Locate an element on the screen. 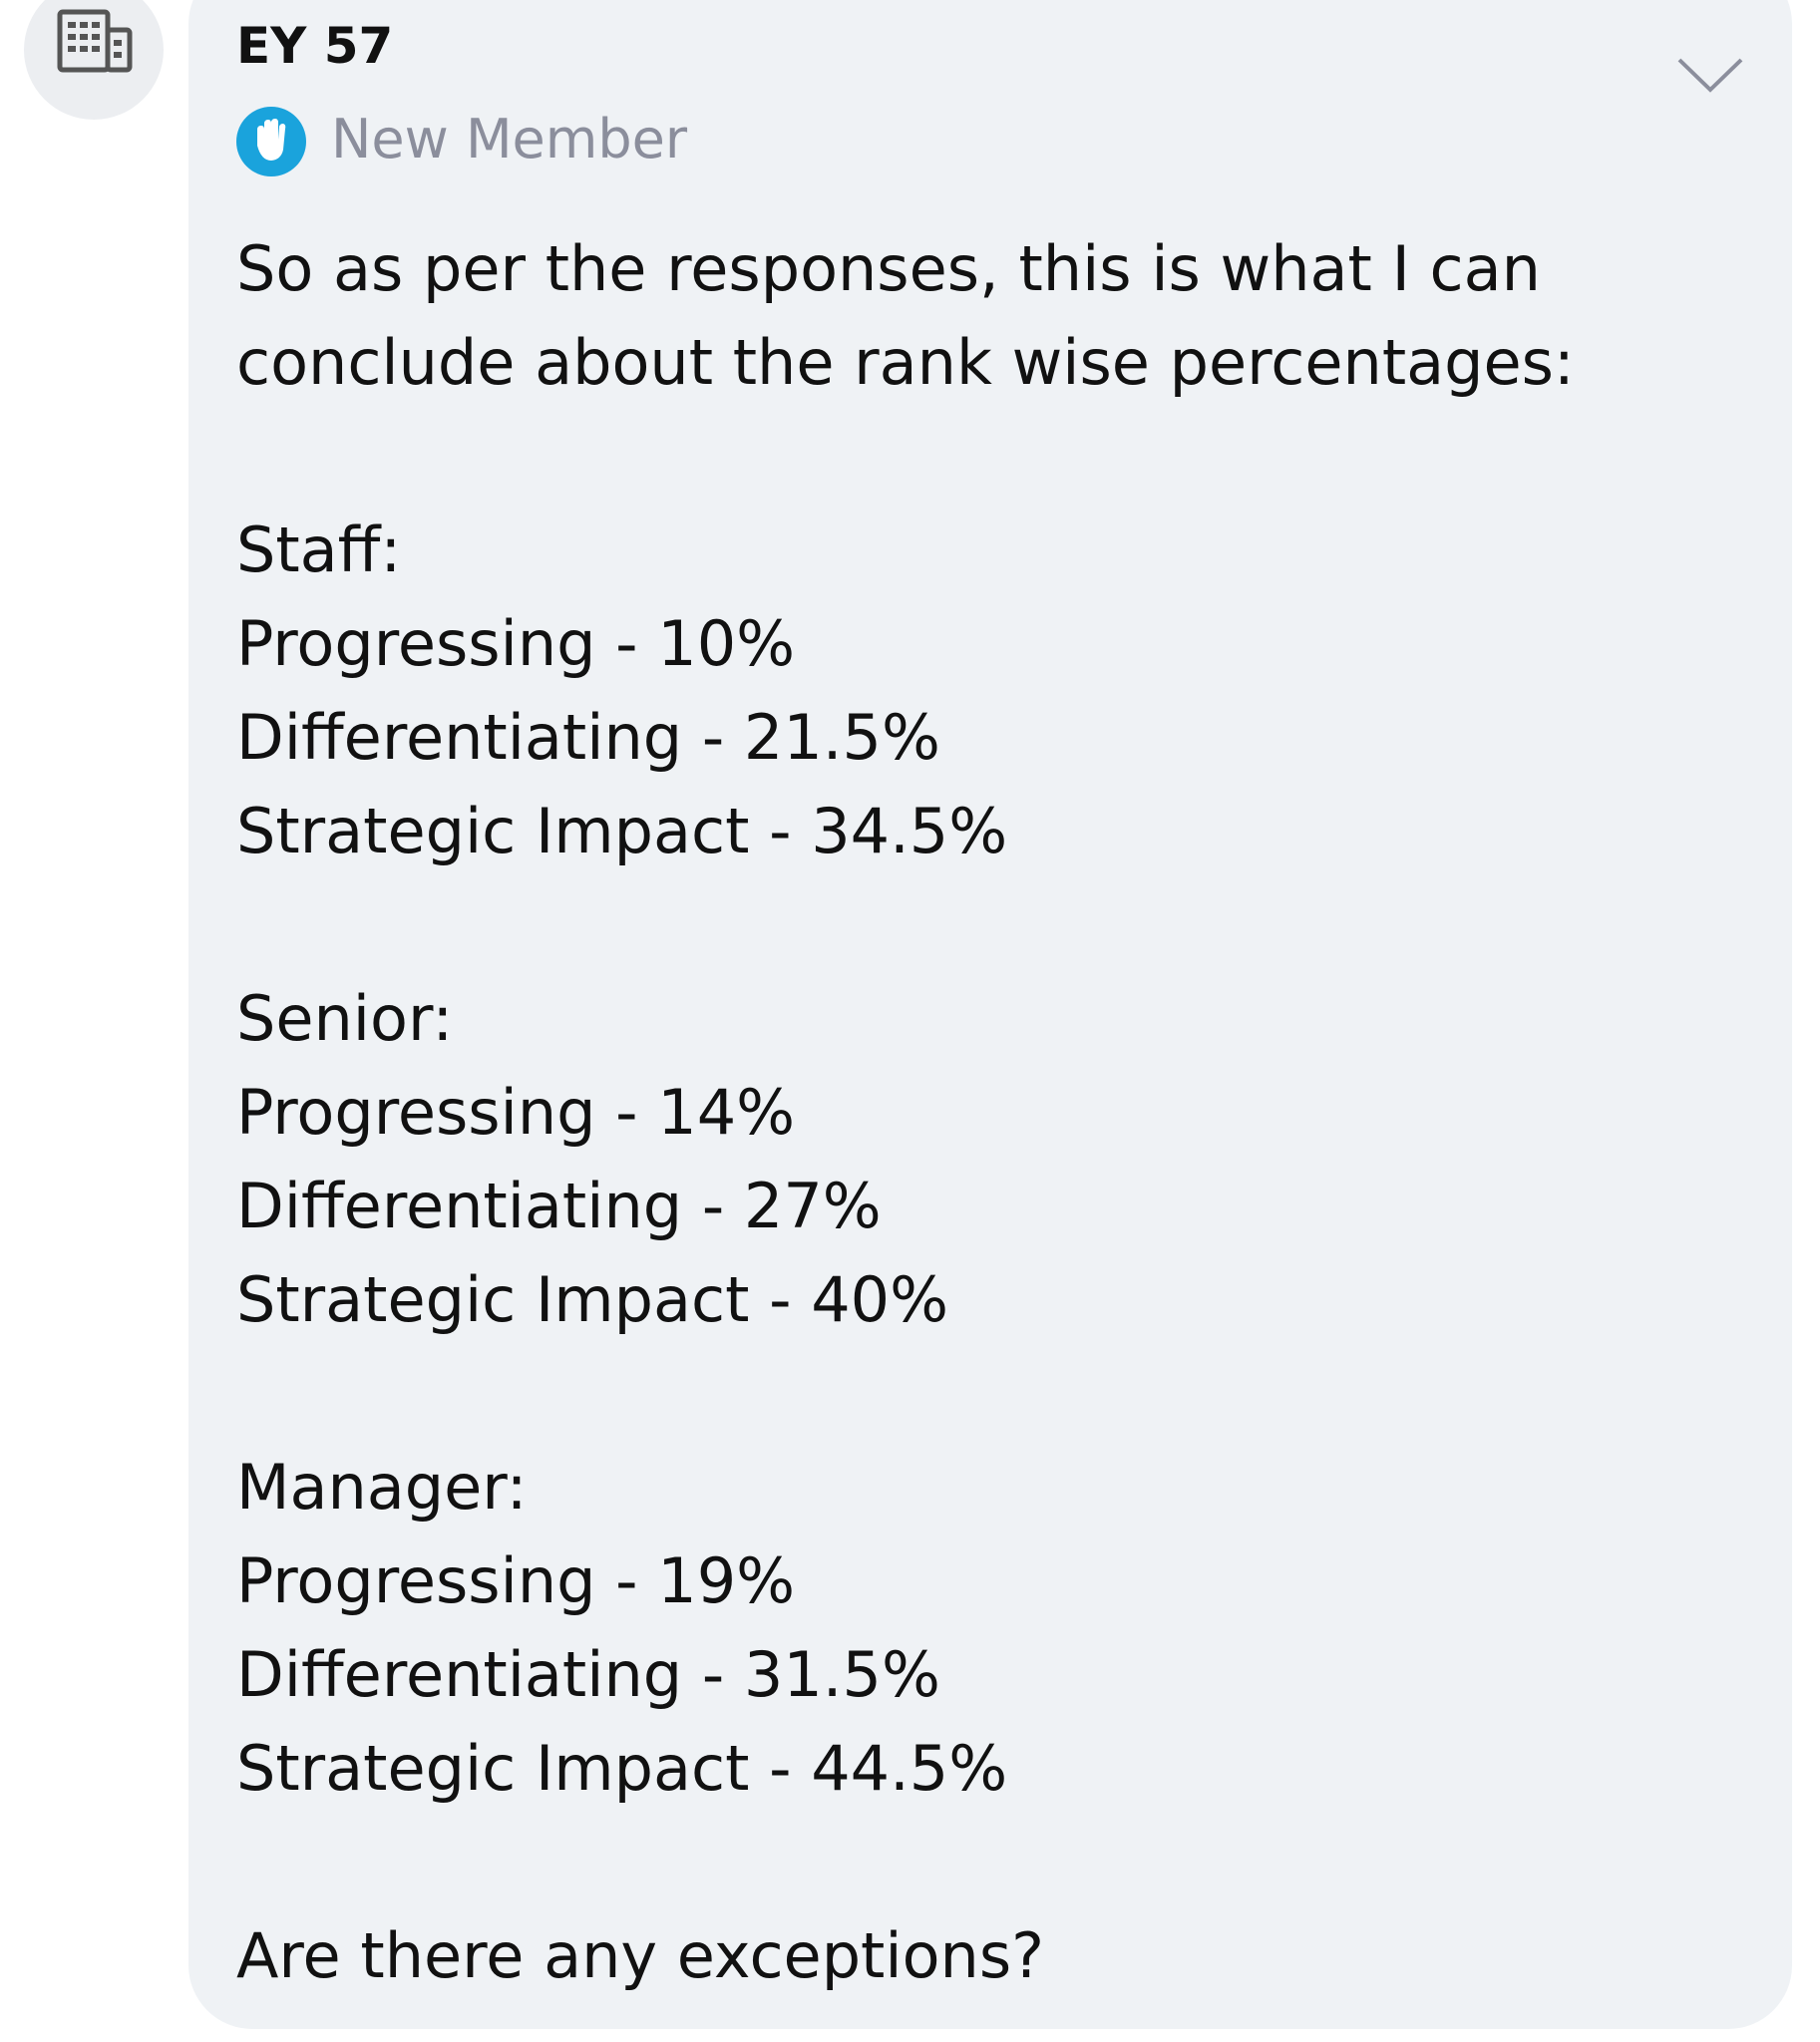 The width and height of the screenshot is (1820, 2042). section-item: Progressing - 14% is located at coordinates (516, 1112).